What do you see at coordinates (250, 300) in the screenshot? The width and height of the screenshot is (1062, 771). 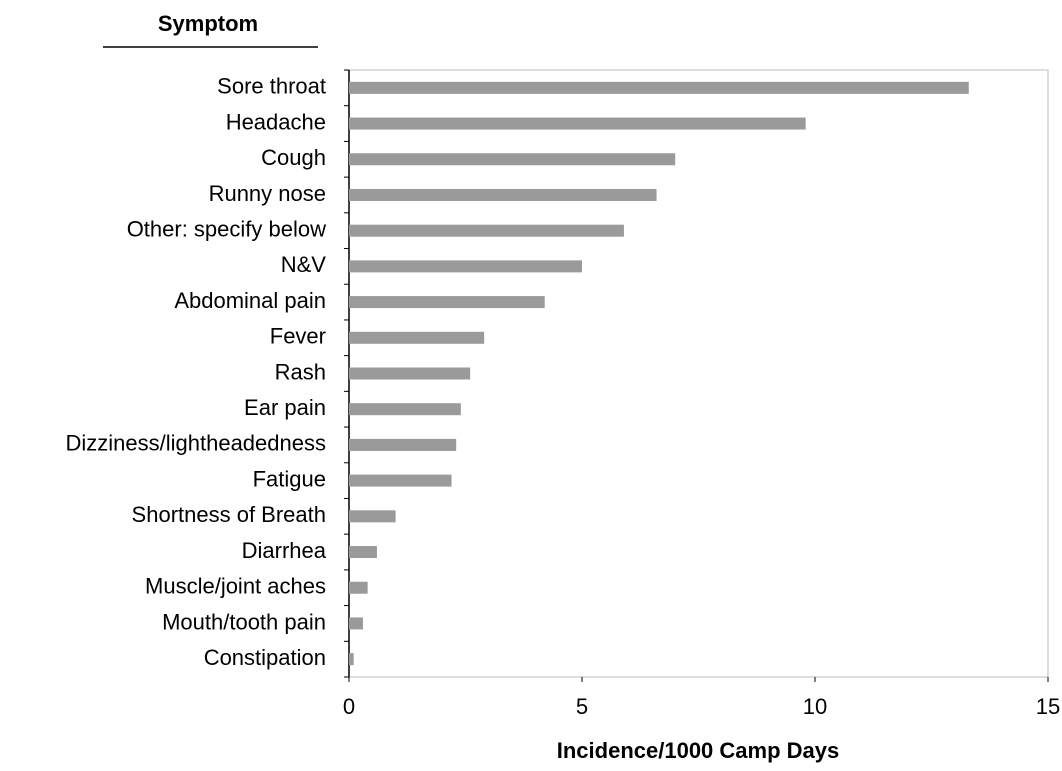 I see `y-tick-label: Abdominal pain` at bounding box center [250, 300].